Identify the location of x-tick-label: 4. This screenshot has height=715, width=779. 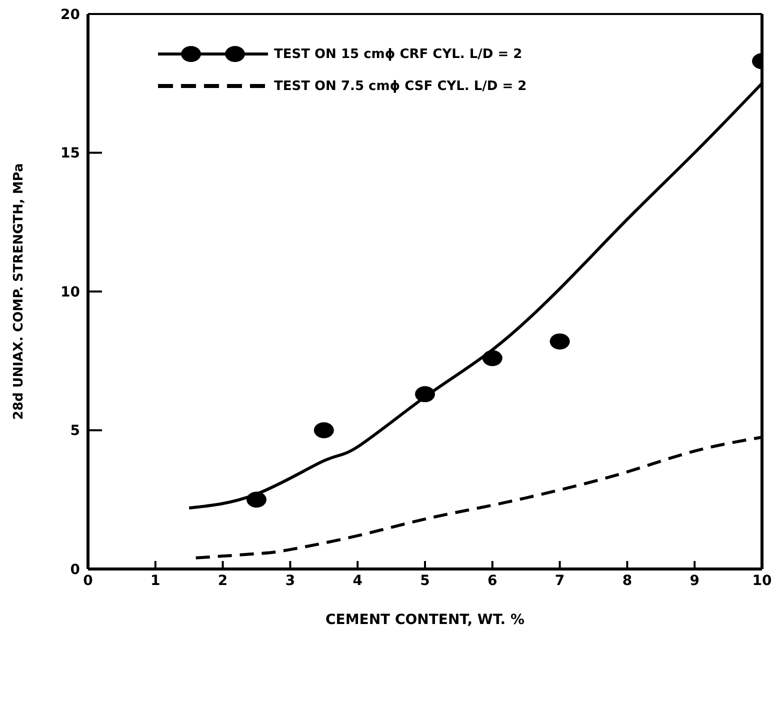
(357, 580).